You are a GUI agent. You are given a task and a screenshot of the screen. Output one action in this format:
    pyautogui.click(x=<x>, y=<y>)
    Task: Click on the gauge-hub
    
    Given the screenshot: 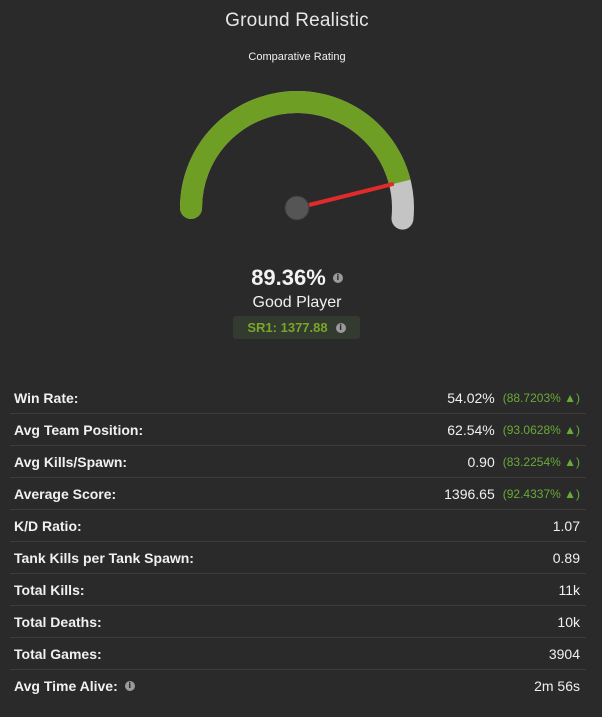 What is the action you would take?
    pyautogui.click(x=297, y=208)
    